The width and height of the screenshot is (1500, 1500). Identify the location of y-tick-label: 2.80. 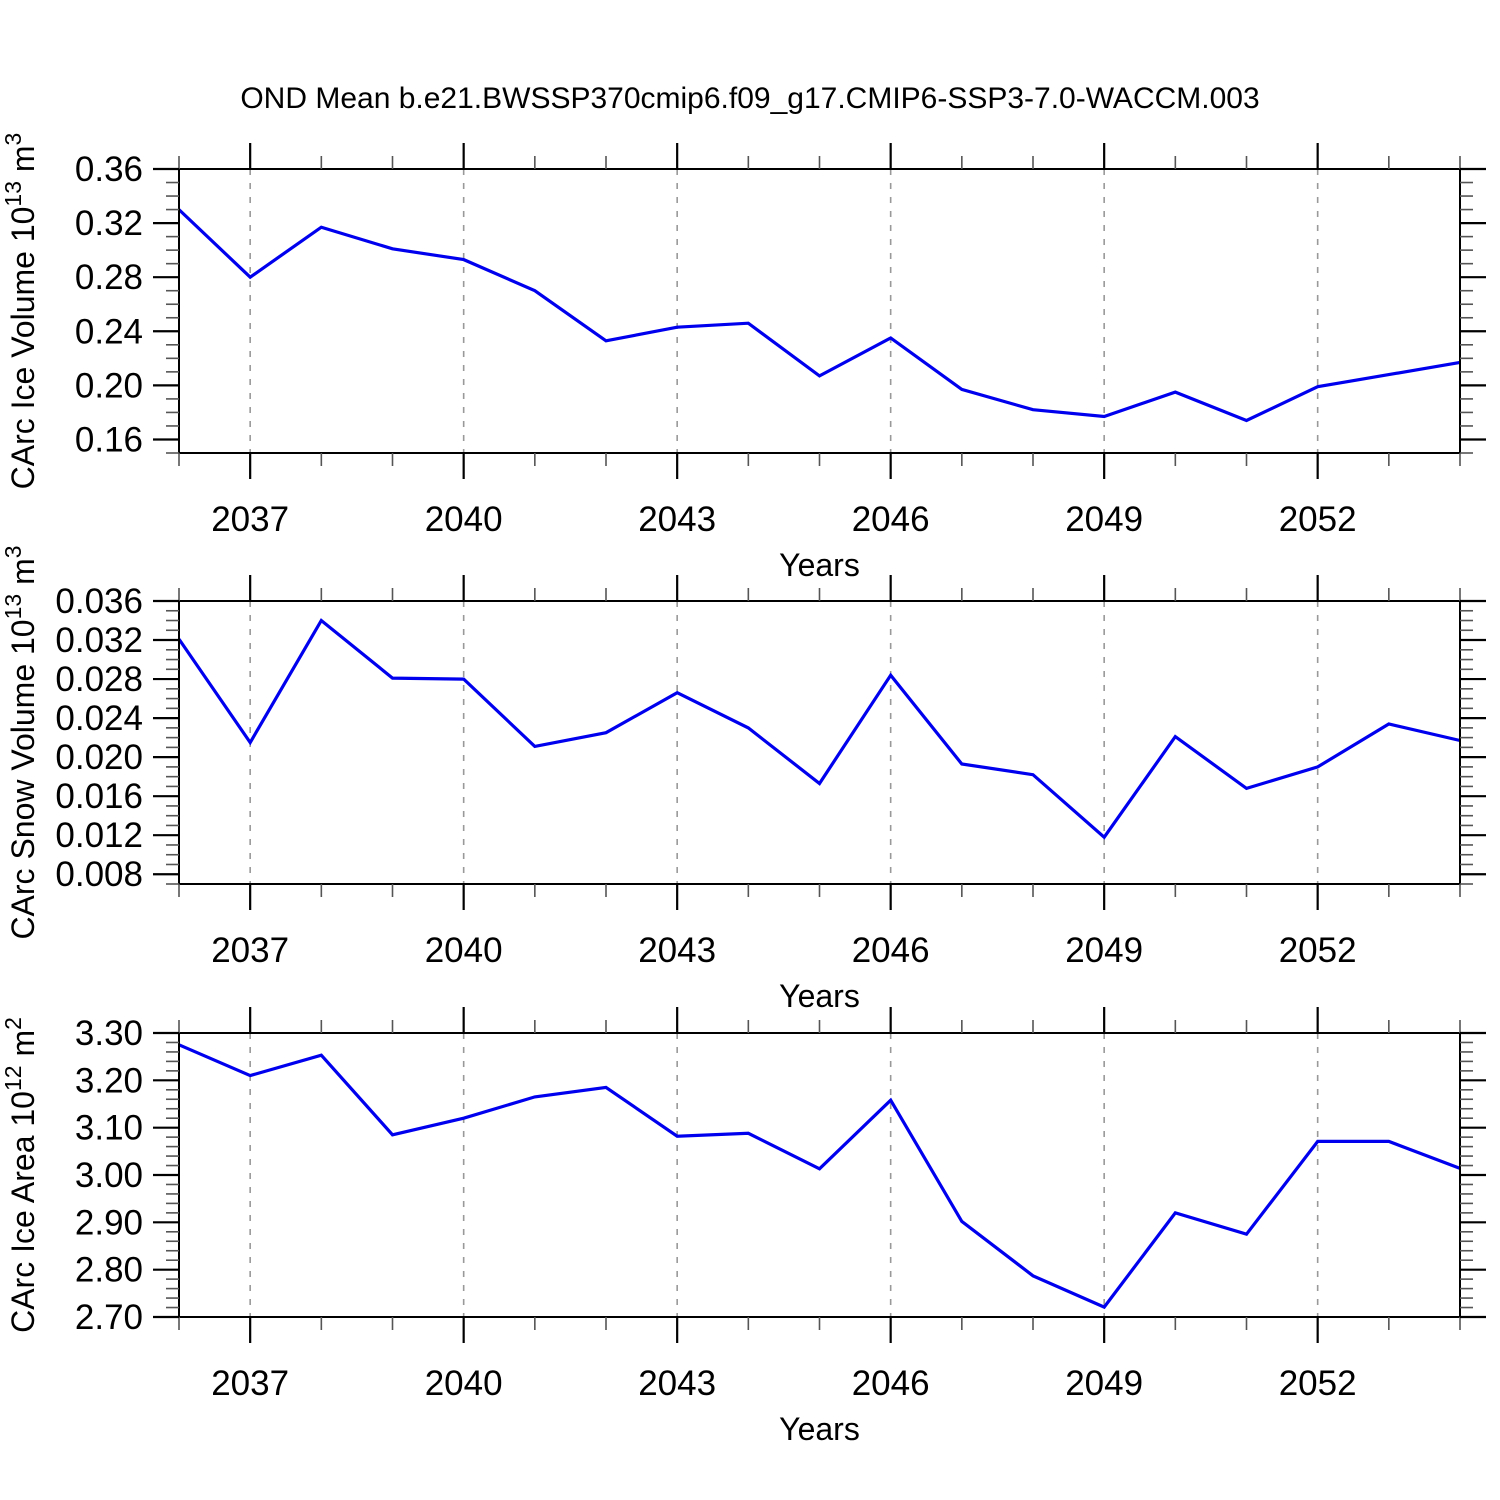
(109, 1270).